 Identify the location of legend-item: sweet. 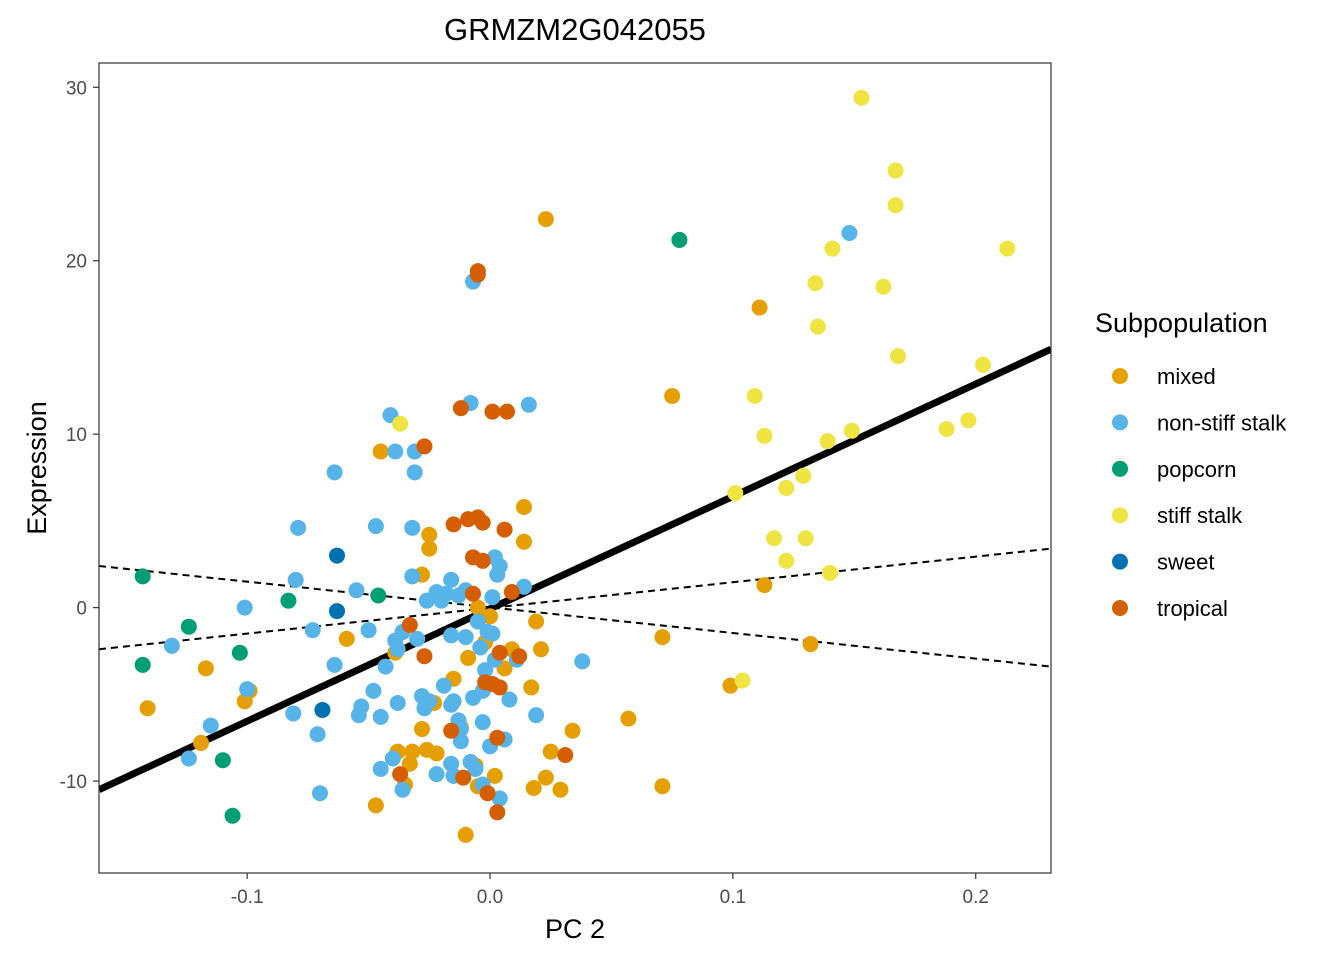
(1163, 562).